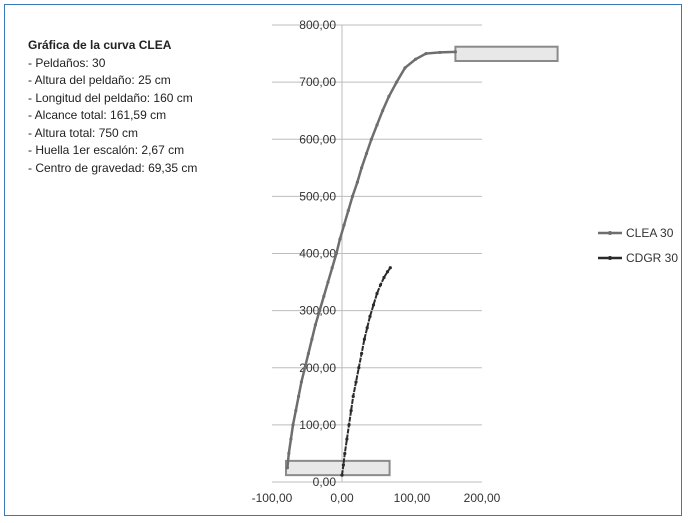 The width and height of the screenshot is (688, 523). Describe the element at coordinates (106, 150) in the screenshot. I see `info-line-huella: - Huella 1er escalón: 2,67 cm` at that location.